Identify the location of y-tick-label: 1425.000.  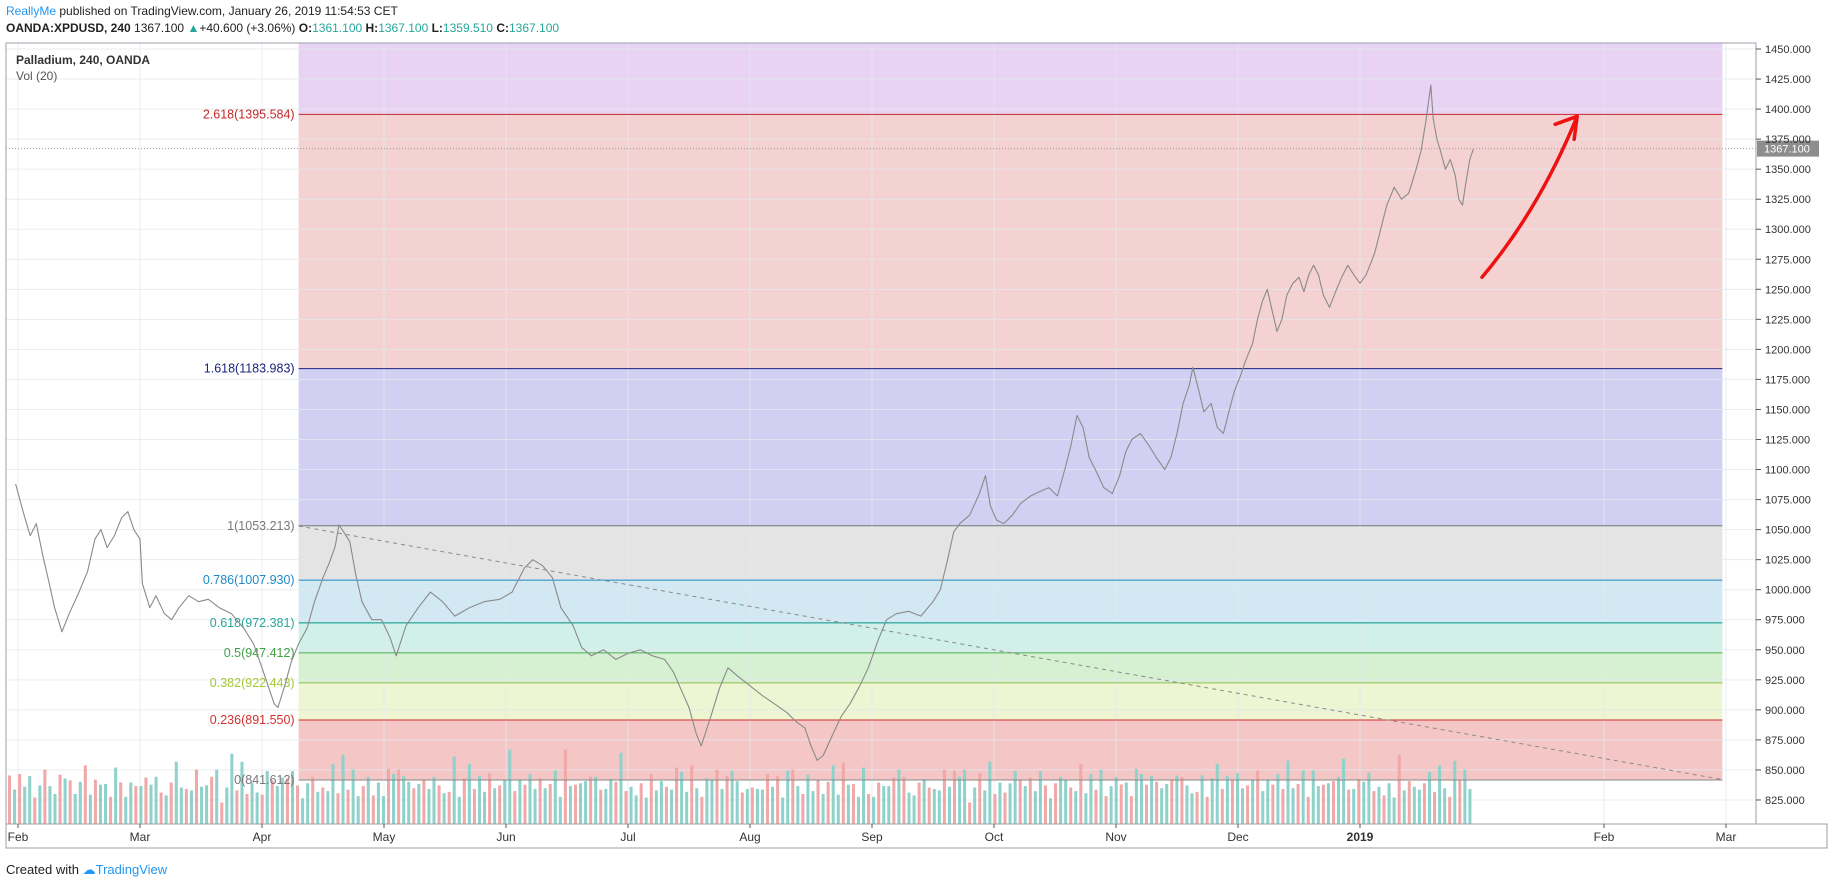
(1788, 80).